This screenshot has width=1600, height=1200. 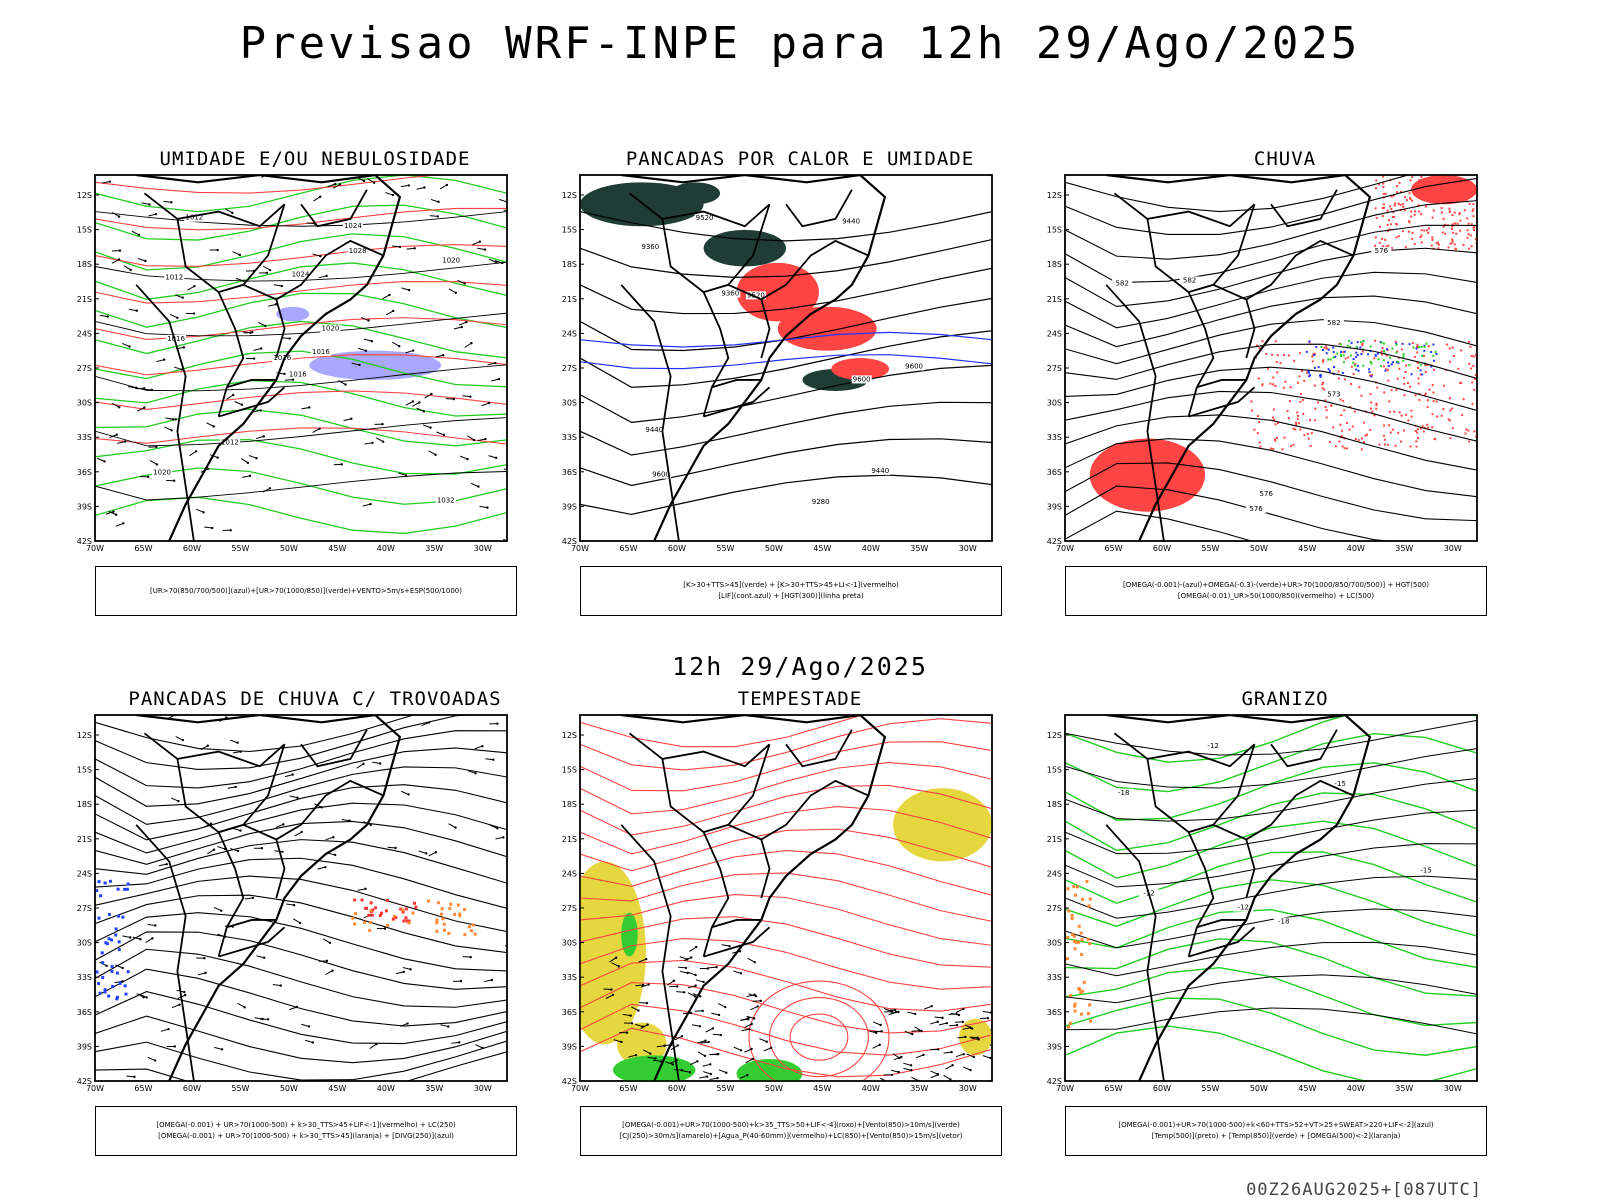 I want to click on contour-label: 1012, so click(x=194, y=218).